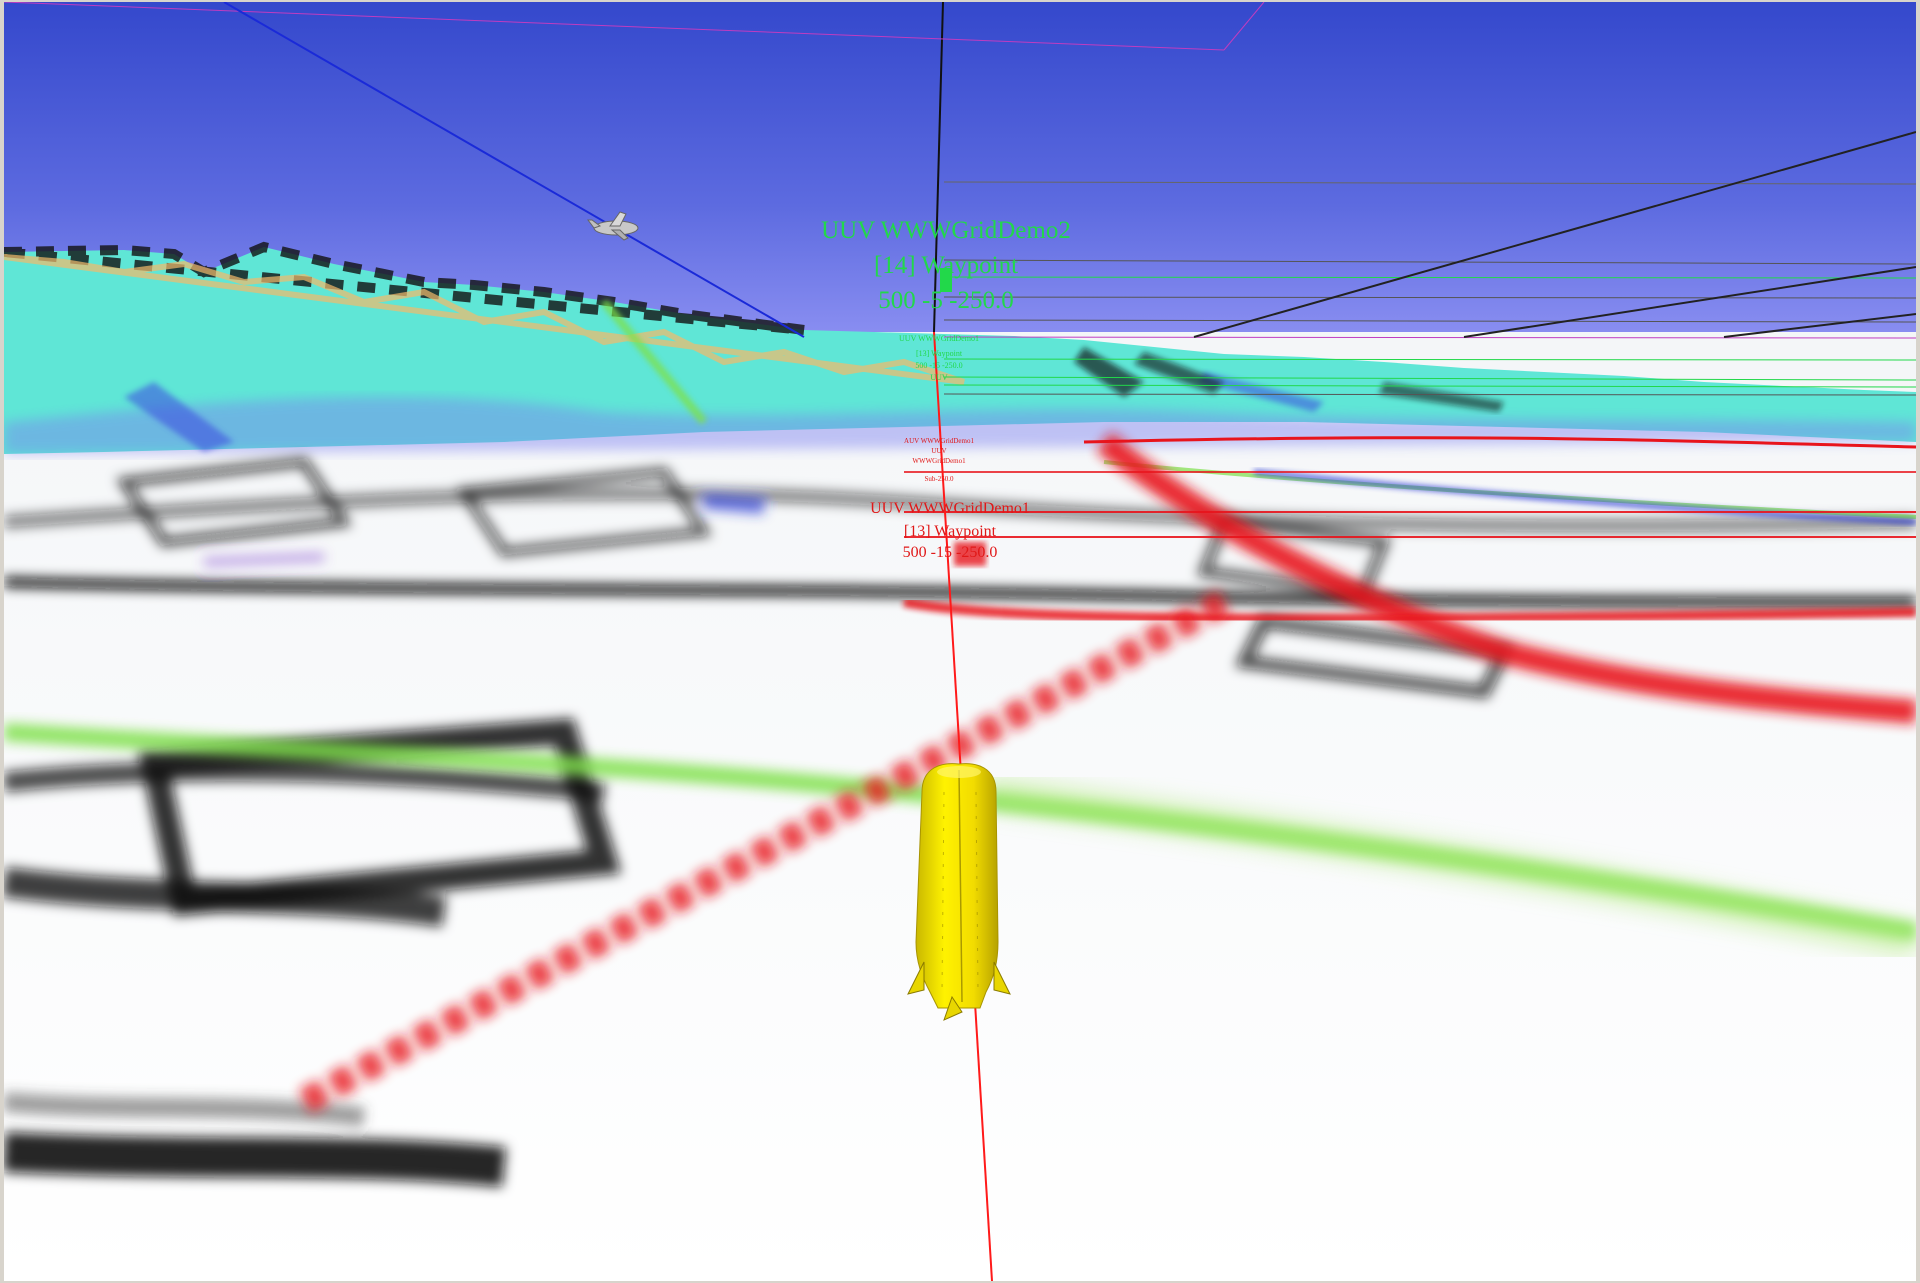  I want to click on green-waypoint-marker, so click(946, 280).